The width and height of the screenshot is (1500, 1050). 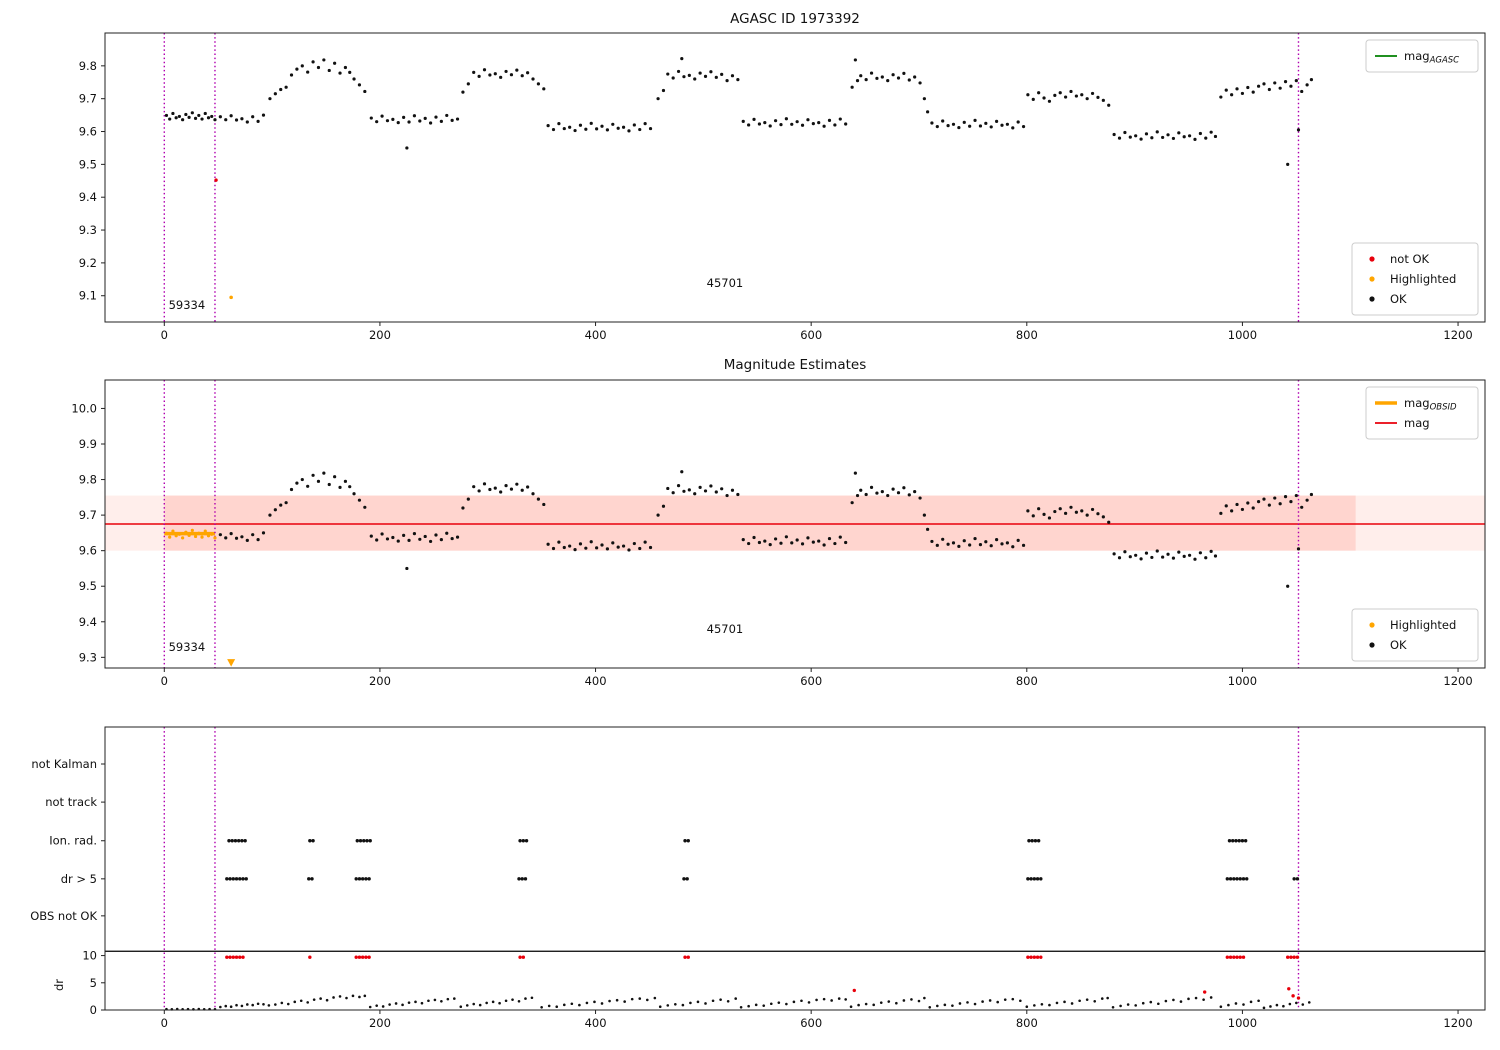 What do you see at coordinates (59, 985) in the screenshot?
I see `y-axis-label: dr` at bounding box center [59, 985].